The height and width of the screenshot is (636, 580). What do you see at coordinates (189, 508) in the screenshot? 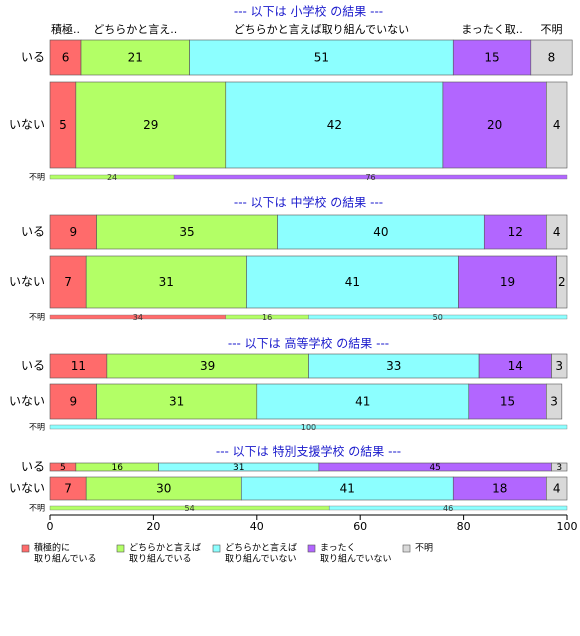
I see `unknown-data-label: 54` at bounding box center [189, 508].